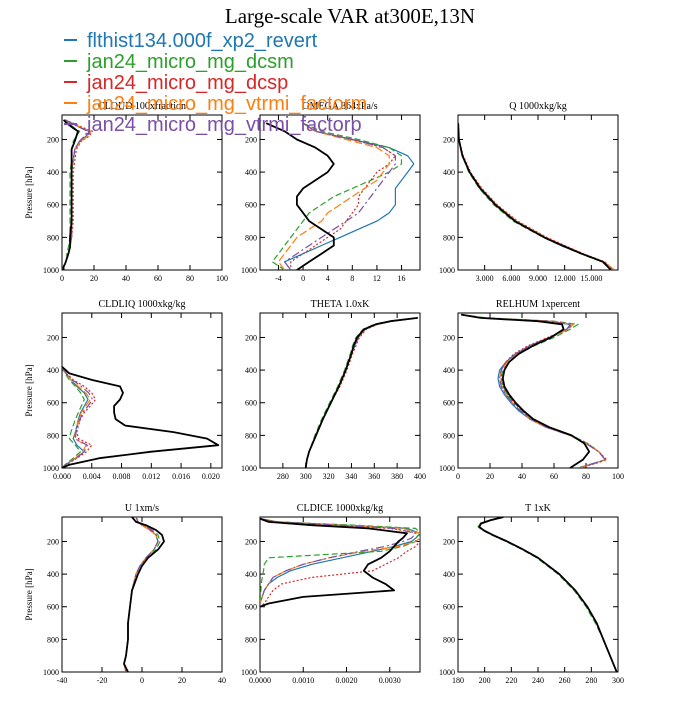  Describe the element at coordinates (397, 476) in the screenshot. I see `x-tick-label: 380` at that location.